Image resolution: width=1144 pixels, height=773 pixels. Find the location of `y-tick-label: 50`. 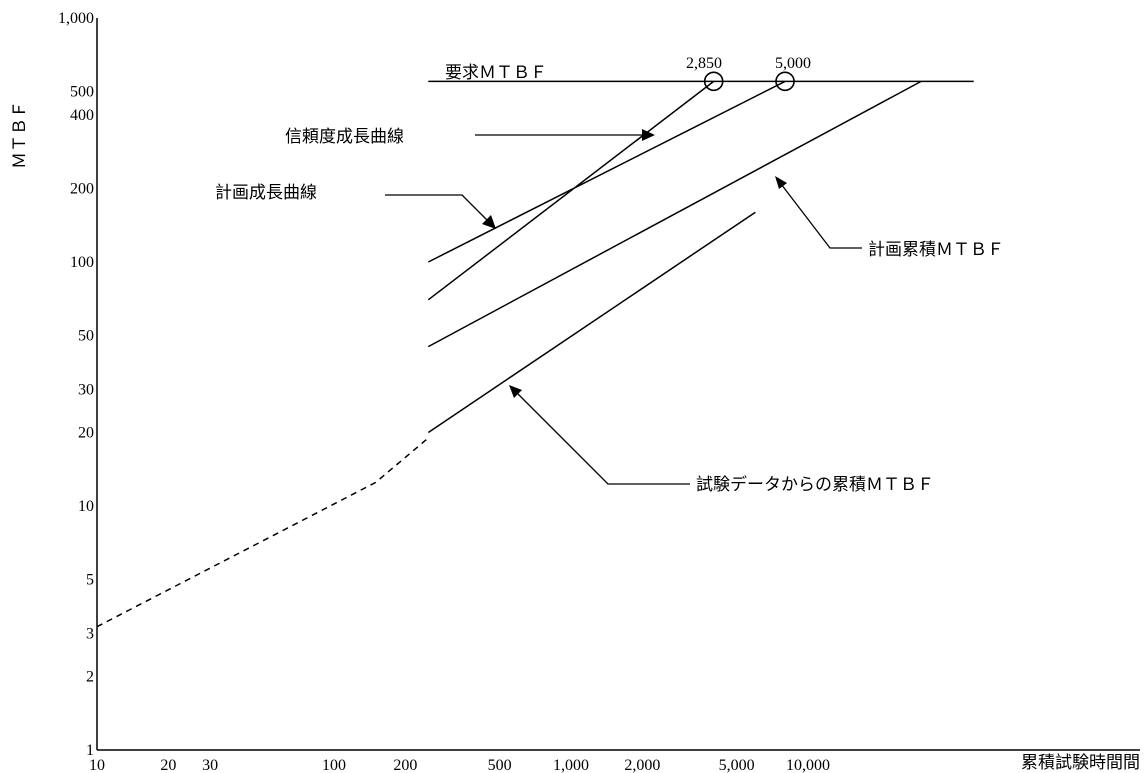

y-tick-label: 50 is located at coordinates (86, 335).